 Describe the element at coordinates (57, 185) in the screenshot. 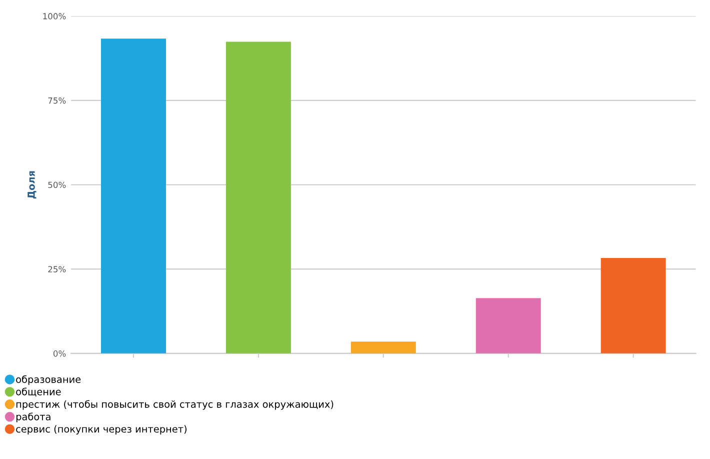

I see `y-tick-label: 50%` at that location.